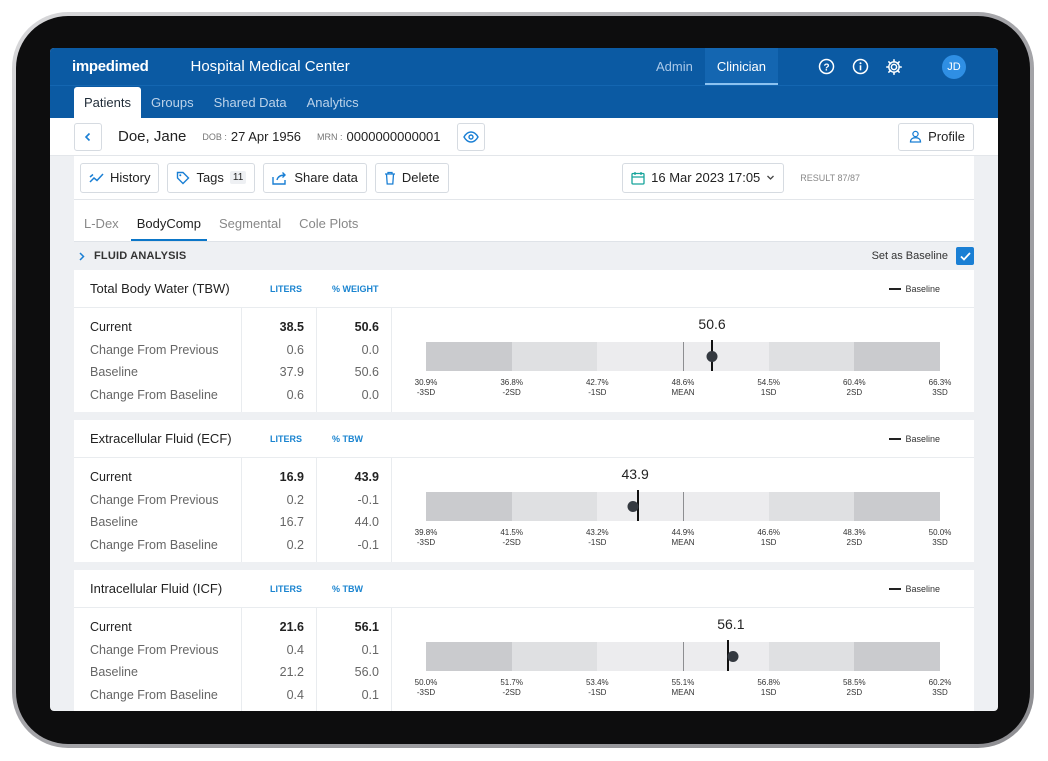 This screenshot has height=761, width=1048. What do you see at coordinates (965, 256) in the screenshot?
I see `set-baseline-checkbox` at bounding box center [965, 256].